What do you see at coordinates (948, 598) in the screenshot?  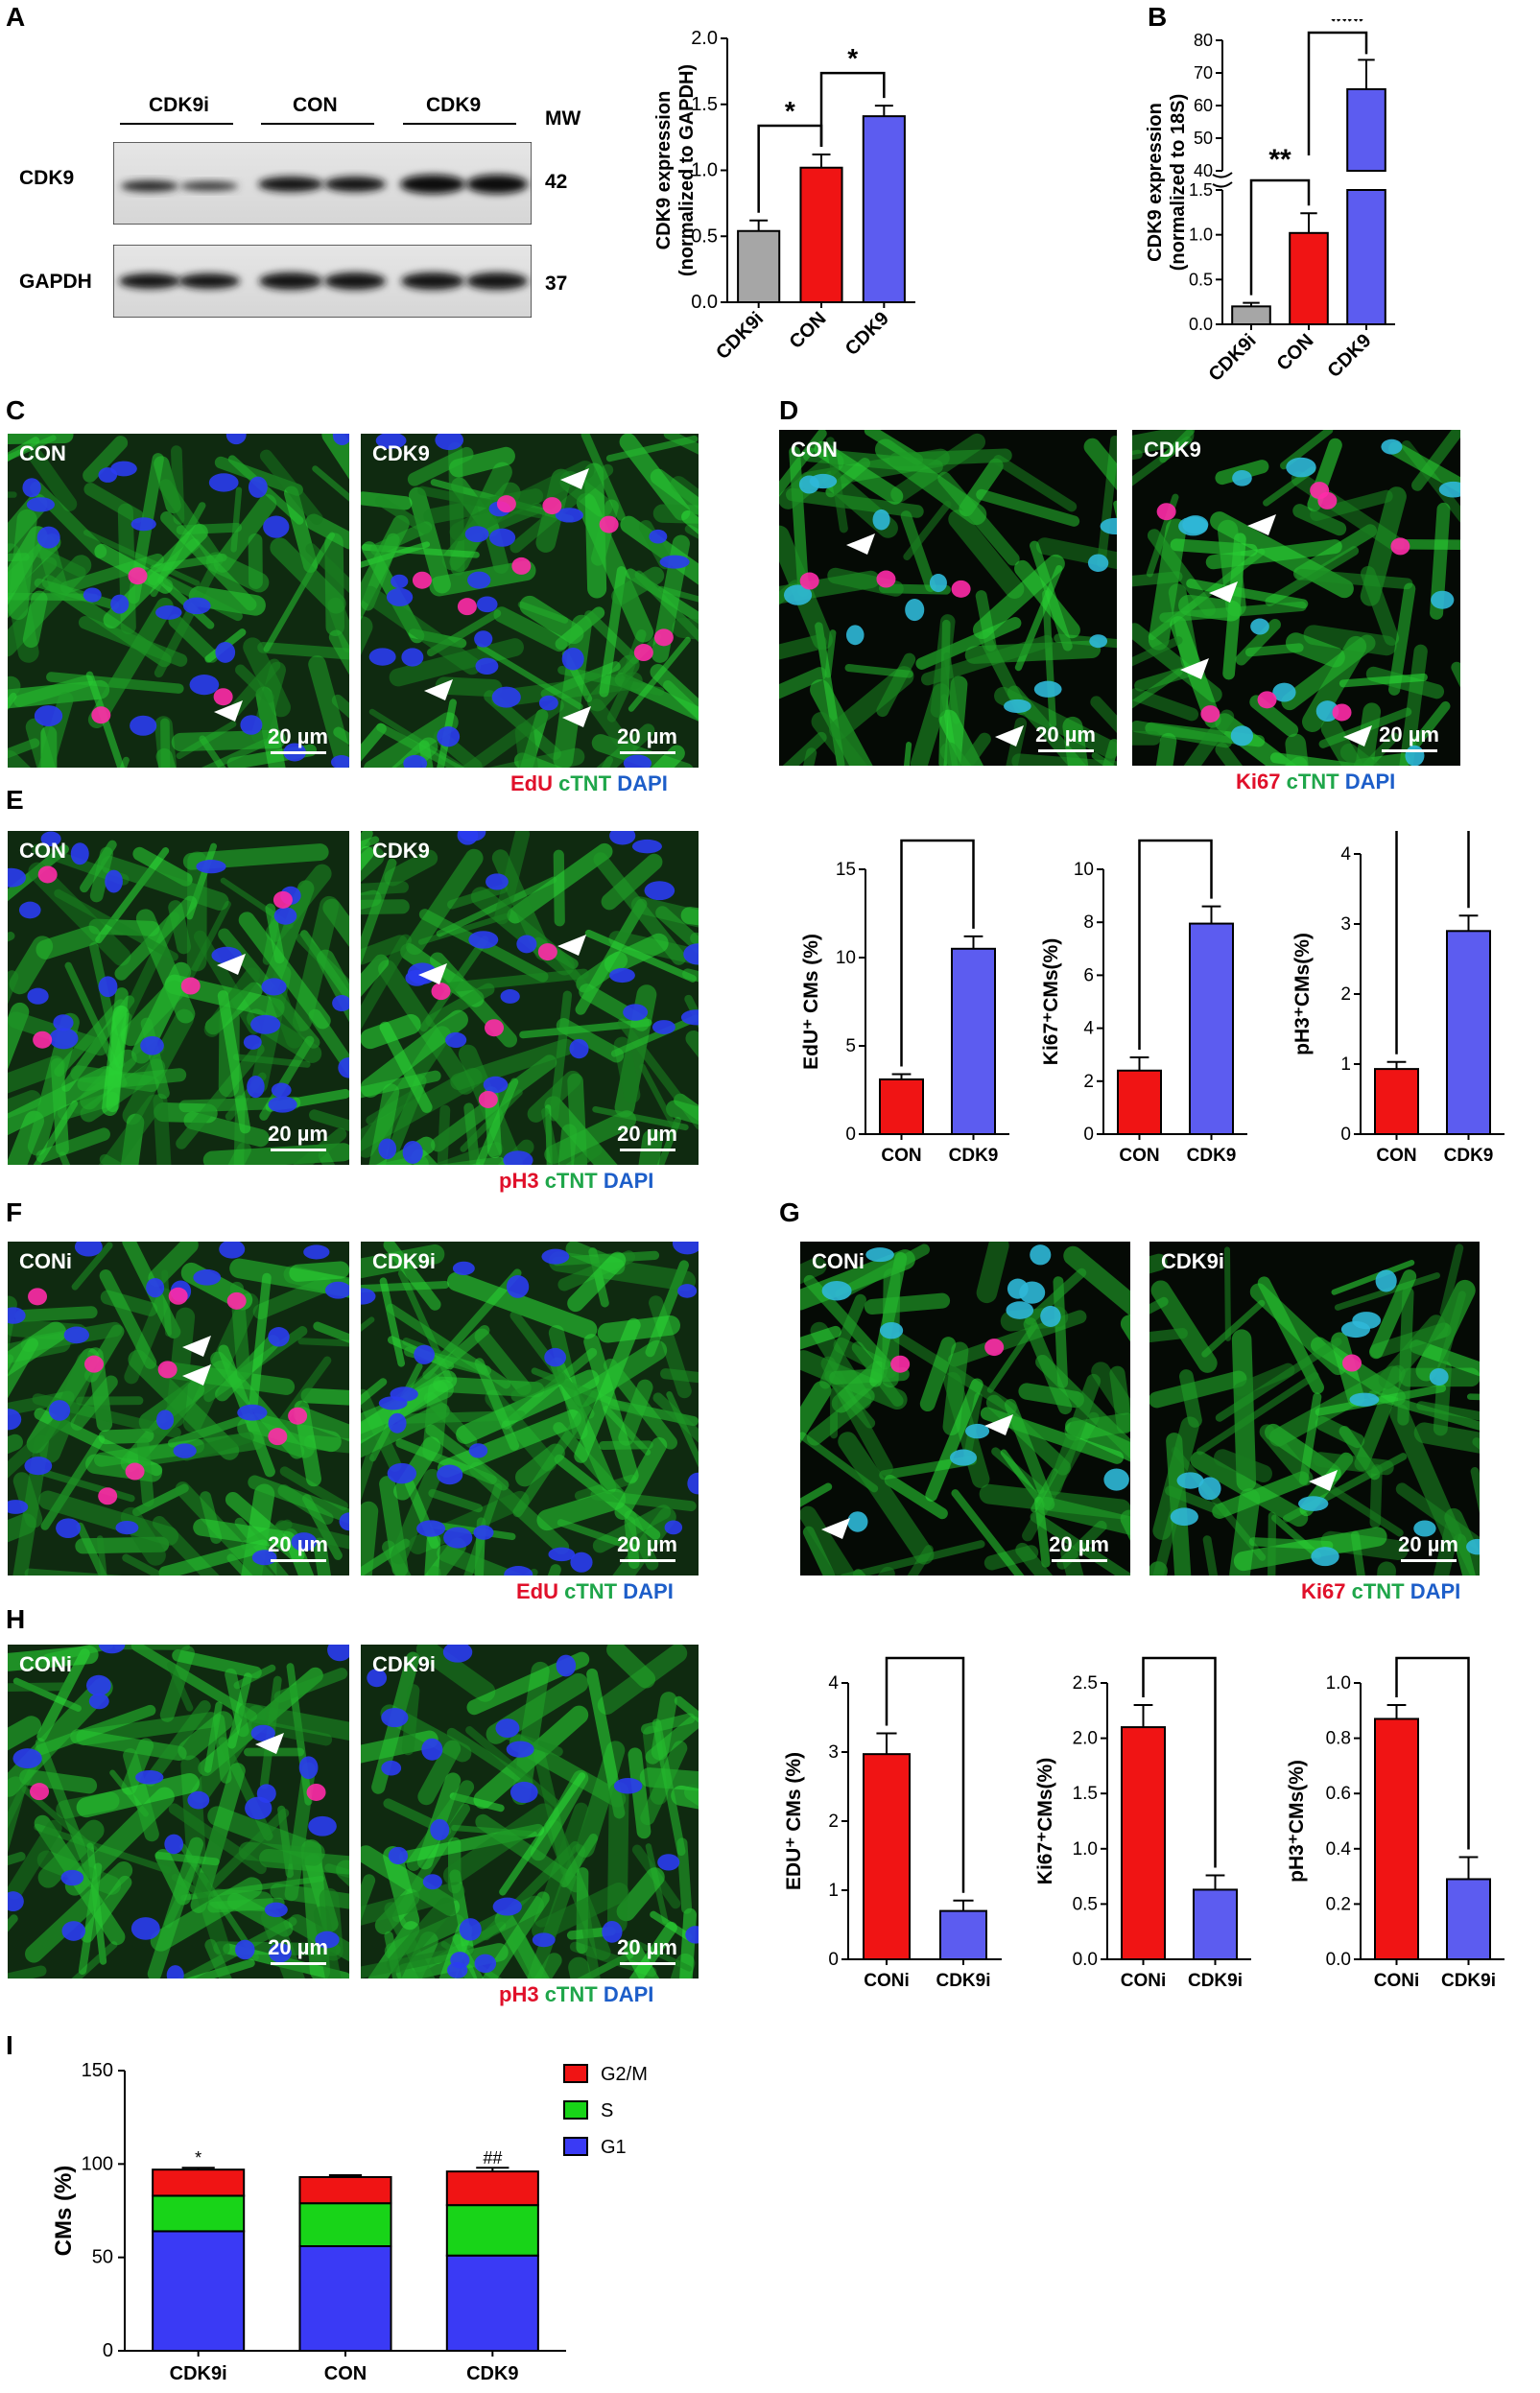 I see `micrograph-image: CON 20 µm` at bounding box center [948, 598].